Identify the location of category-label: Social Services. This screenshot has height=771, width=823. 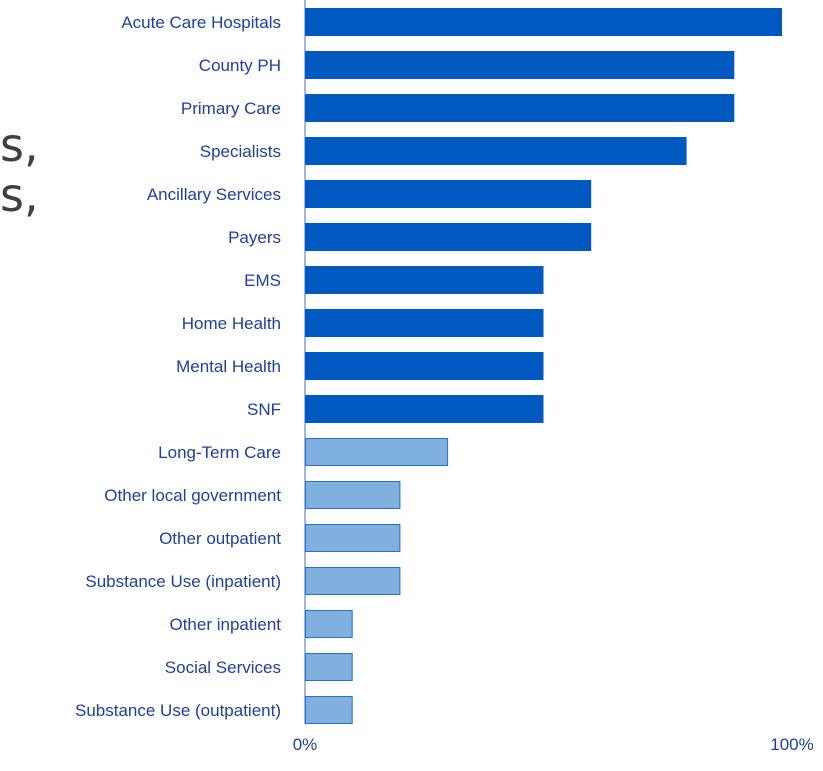
(223, 667).